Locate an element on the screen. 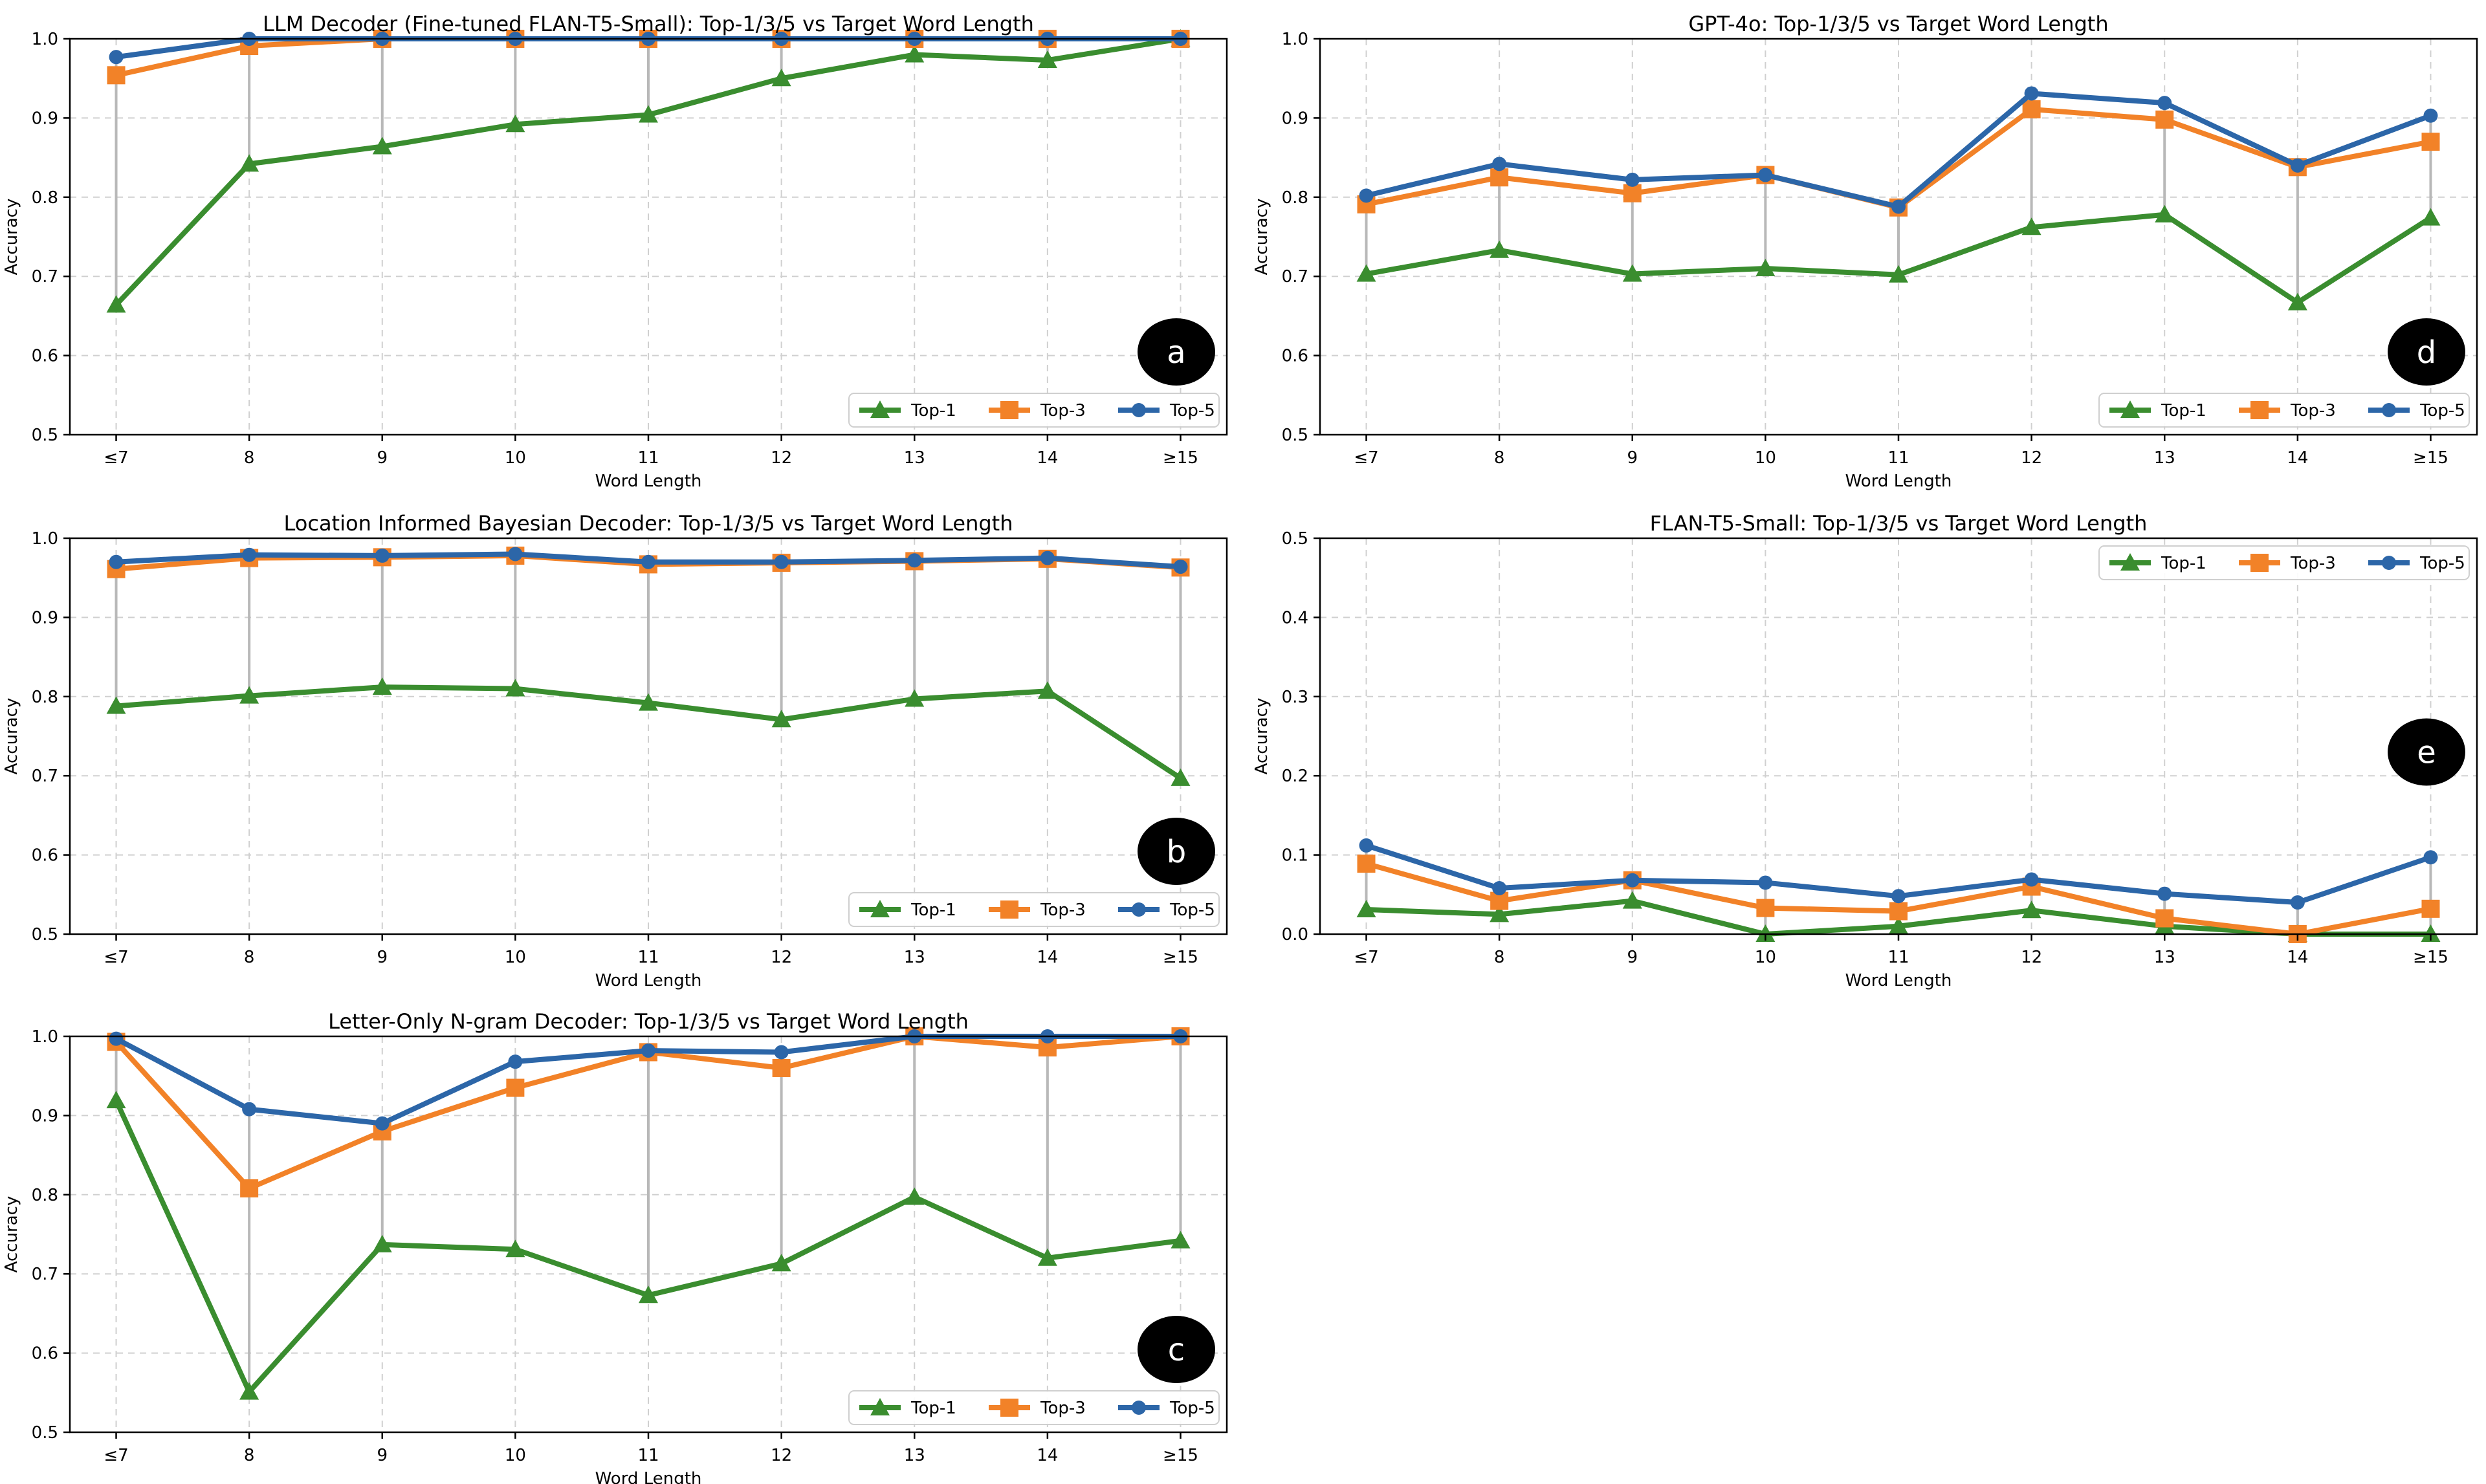 This screenshot has width=2486, height=1484. y-tick-label: 0.7 is located at coordinates (45, 1274).